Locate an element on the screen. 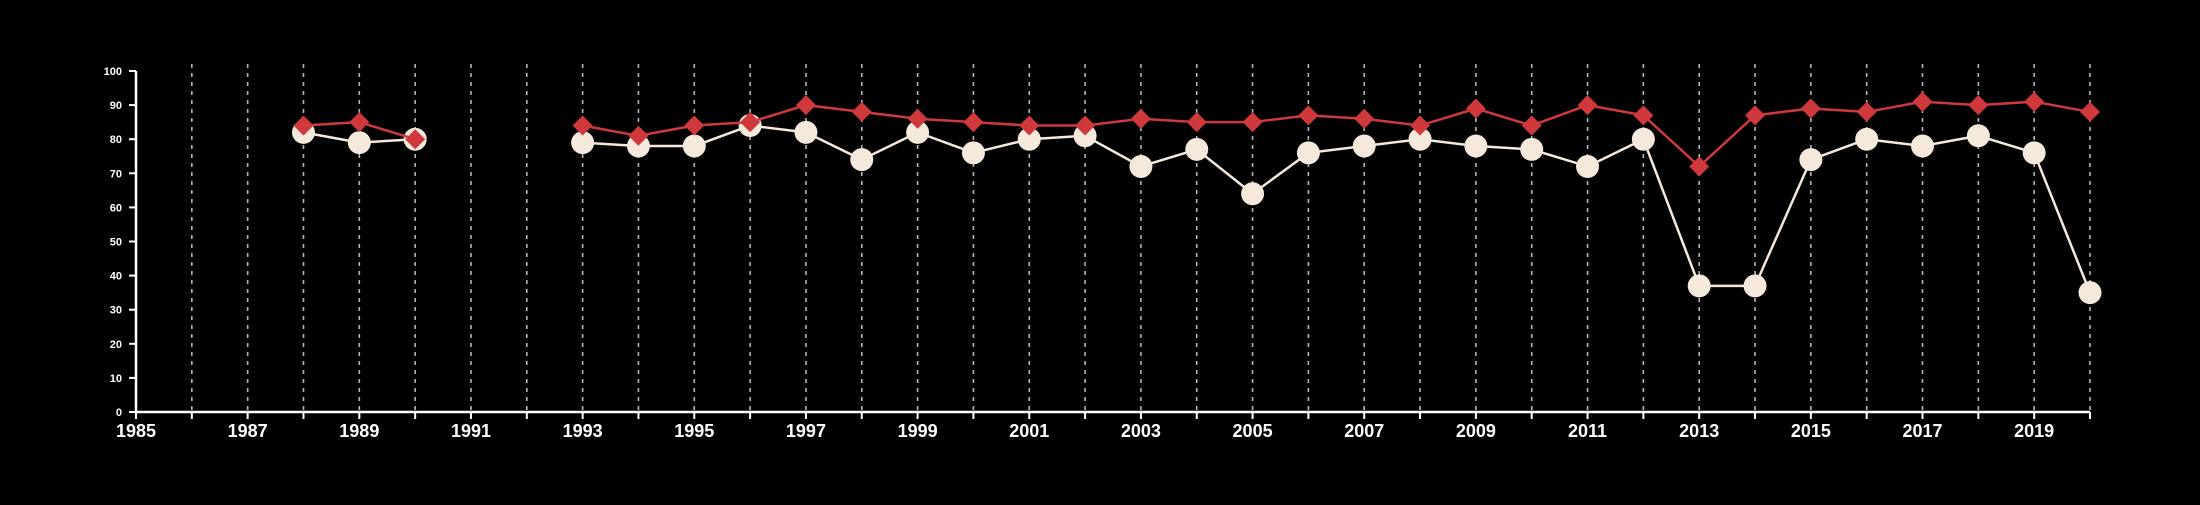  y-tick-label: 50 is located at coordinates (116, 243).